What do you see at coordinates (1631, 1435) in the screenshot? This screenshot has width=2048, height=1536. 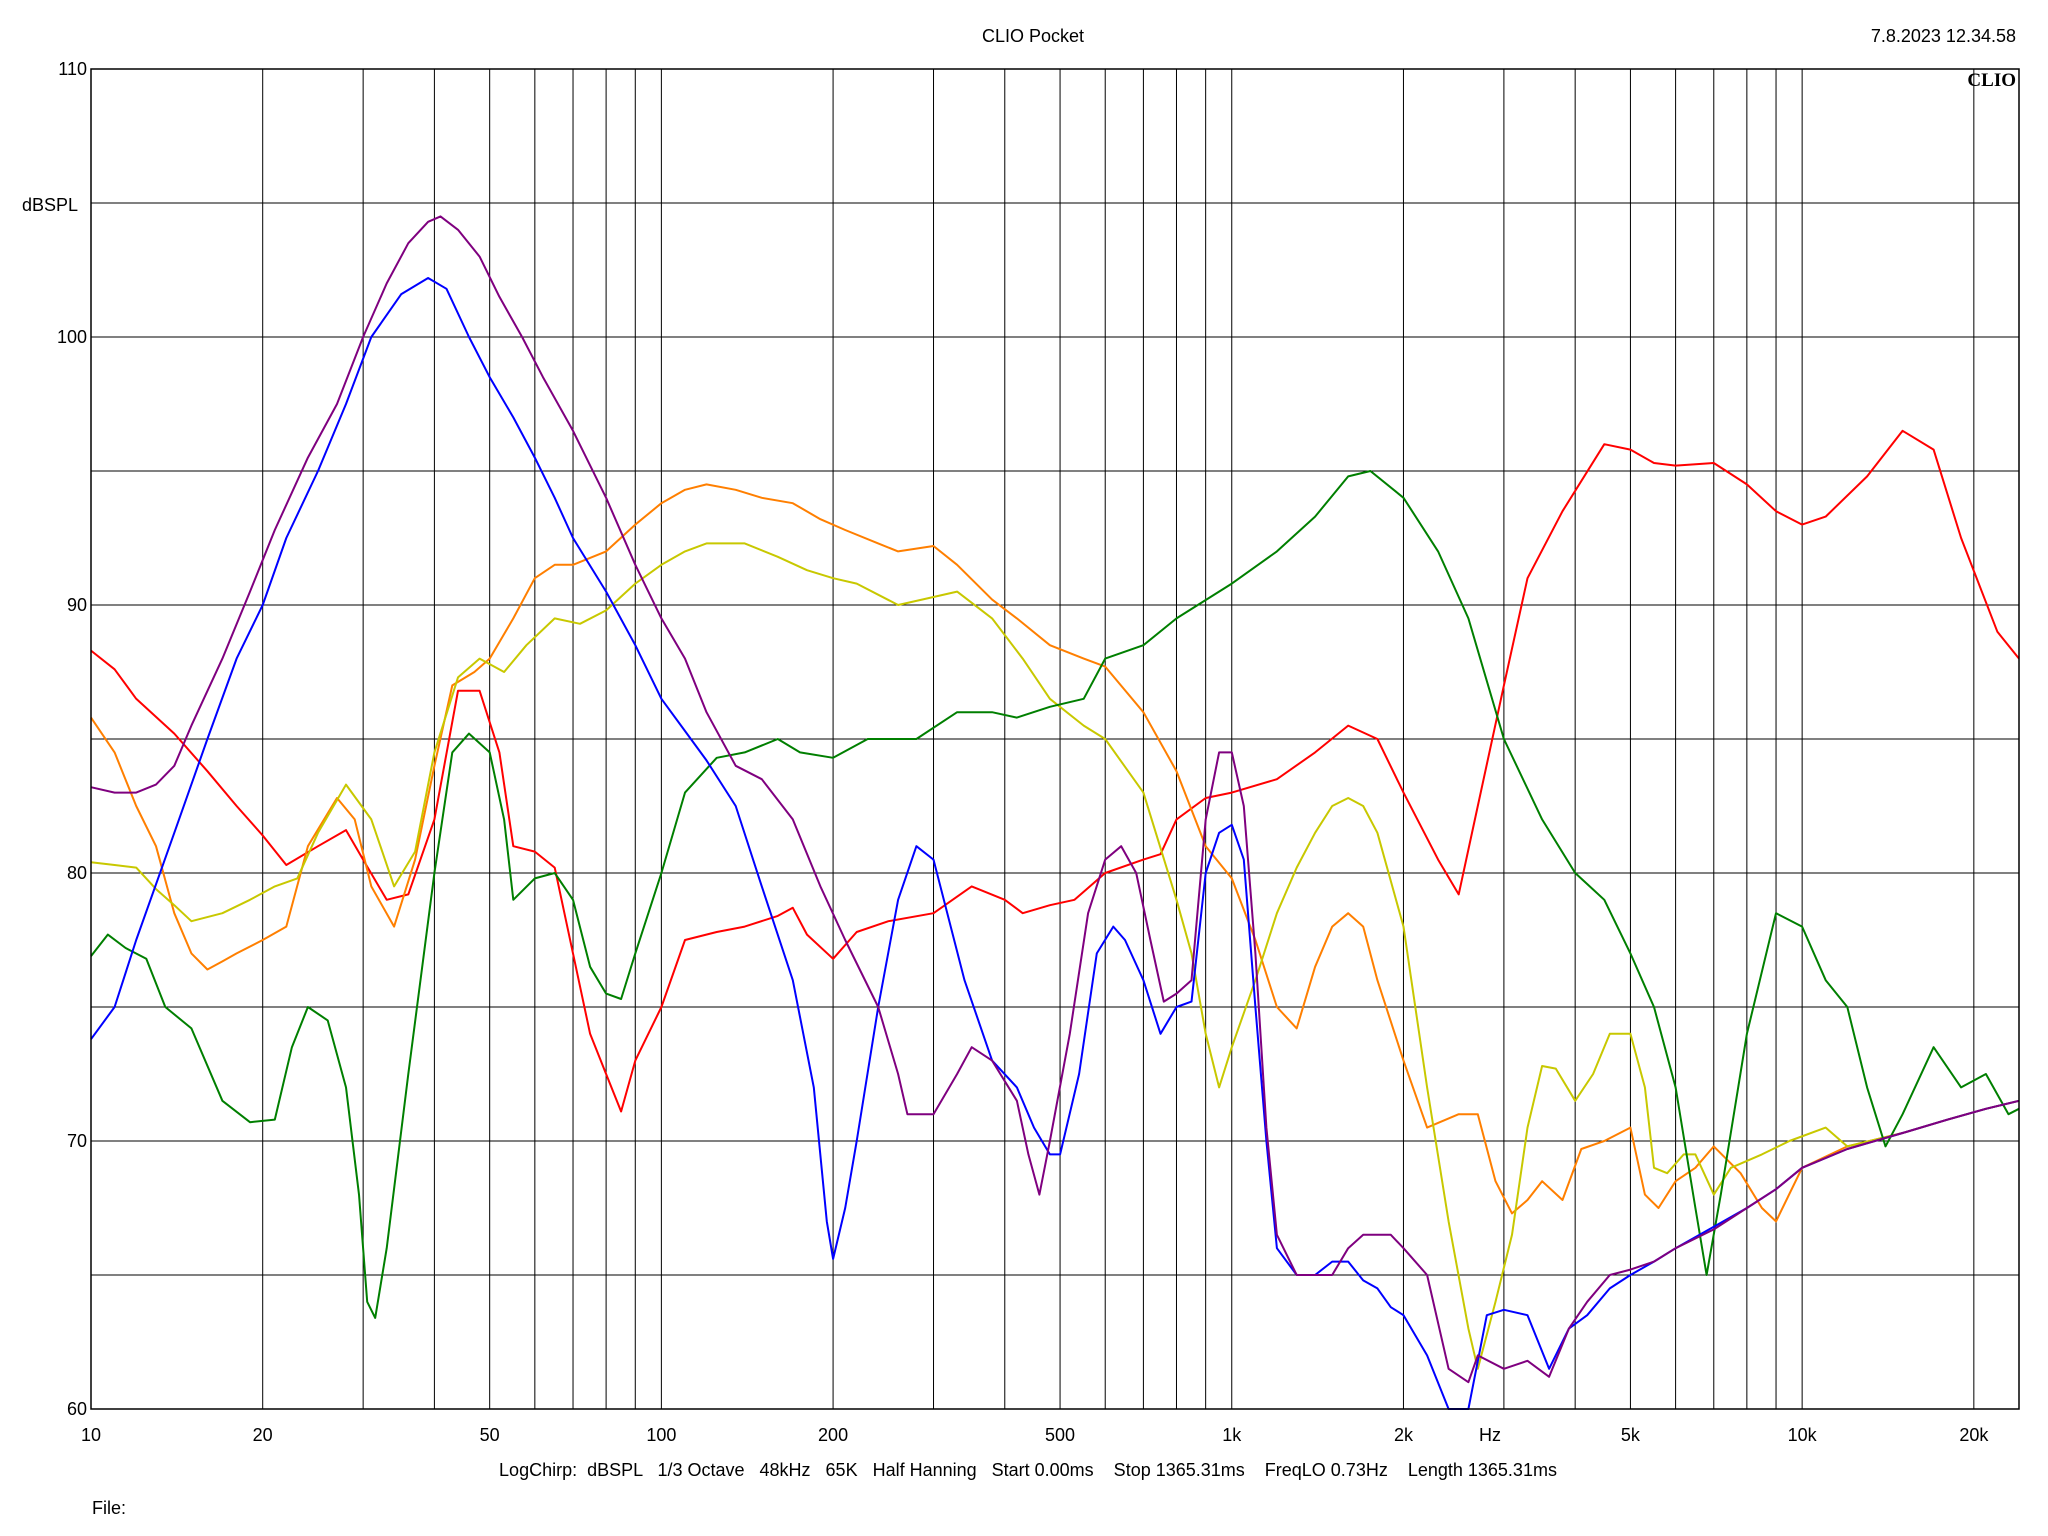 I see `x-tick-label: 5k` at bounding box center [1631, 1435].